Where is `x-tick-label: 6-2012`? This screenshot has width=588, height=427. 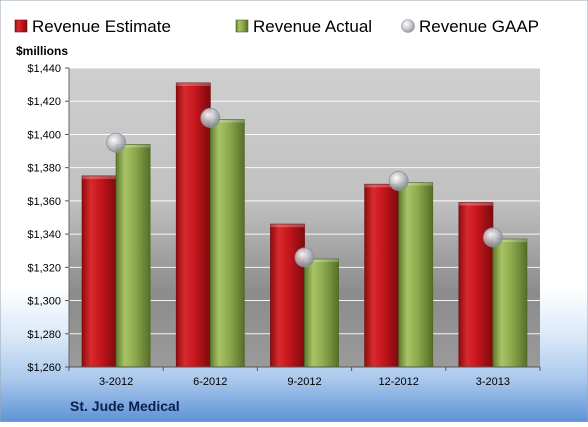
x-tick-label: 6-2012 is located at coordinates (210, 382).